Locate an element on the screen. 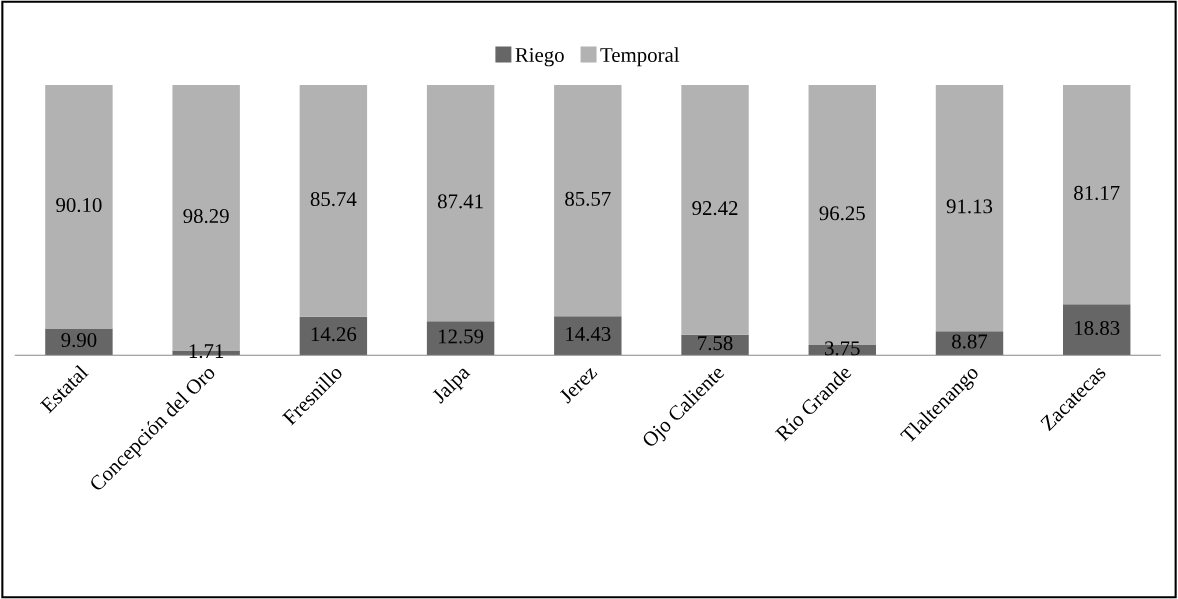 The image size is (1178, 599). data-label: 8.87 is located at coordinates (970, 341).